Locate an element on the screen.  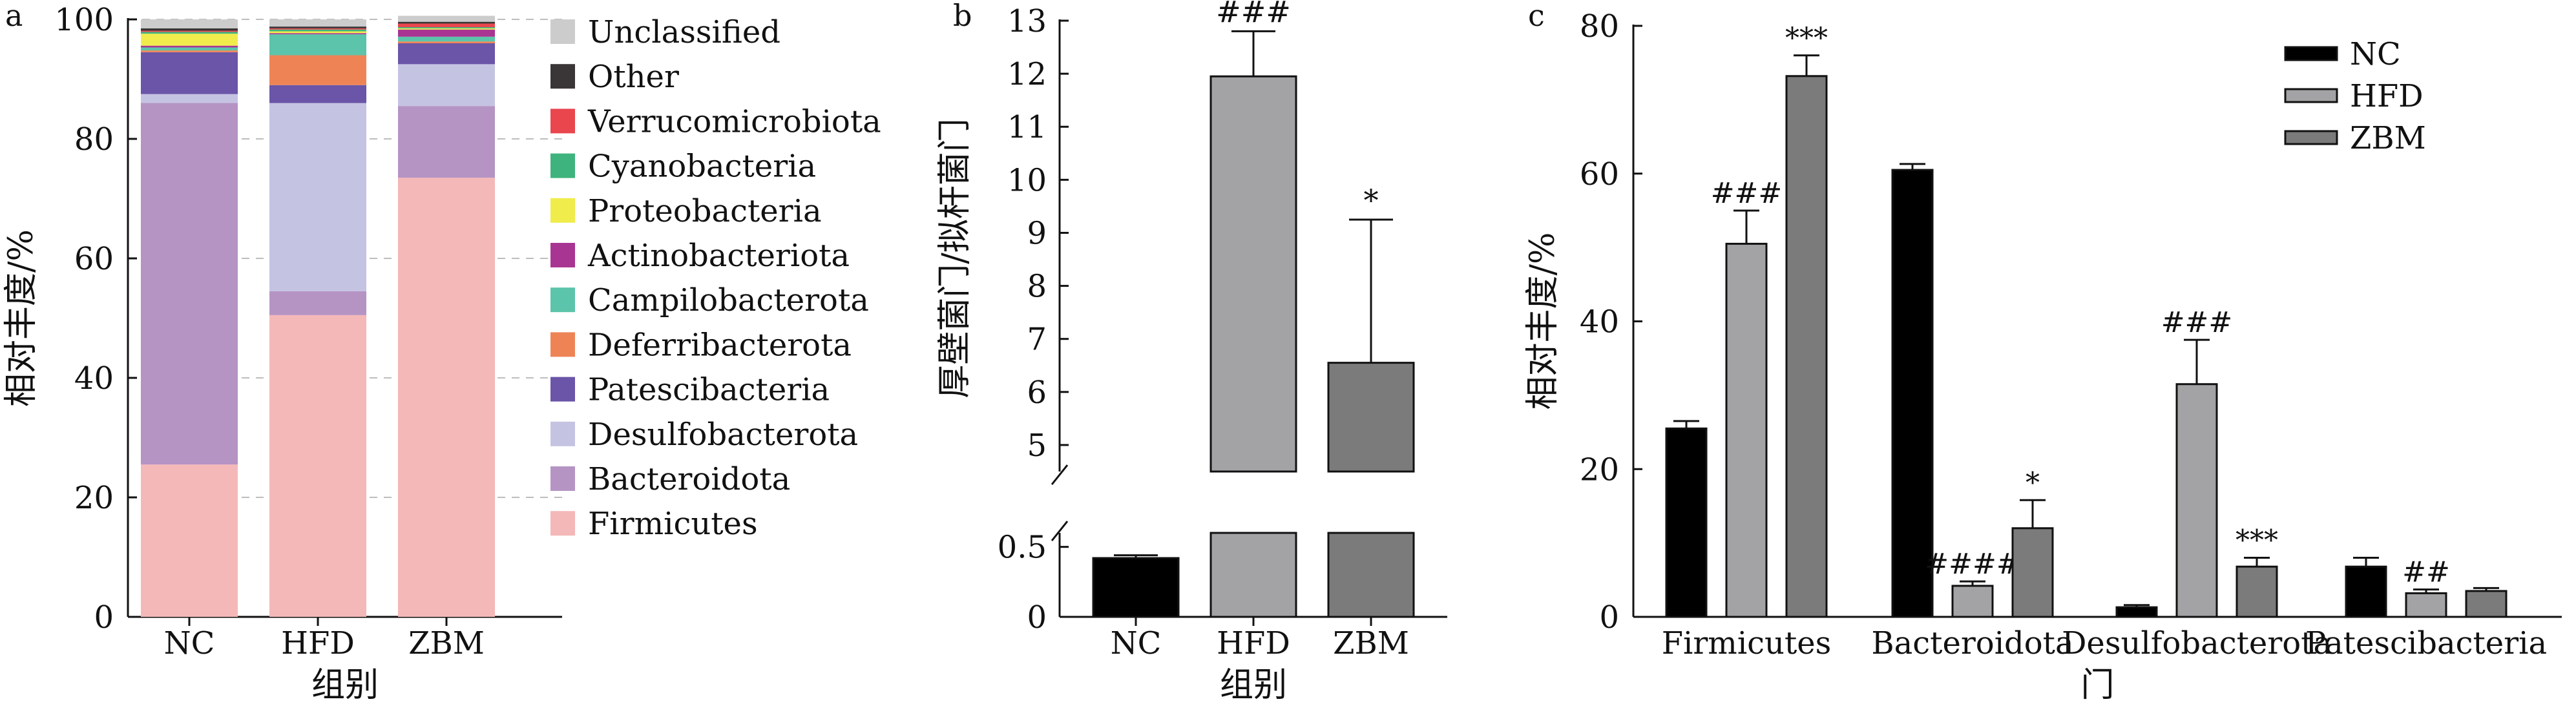
legend-label: Other is located at coordinates (633, 77).